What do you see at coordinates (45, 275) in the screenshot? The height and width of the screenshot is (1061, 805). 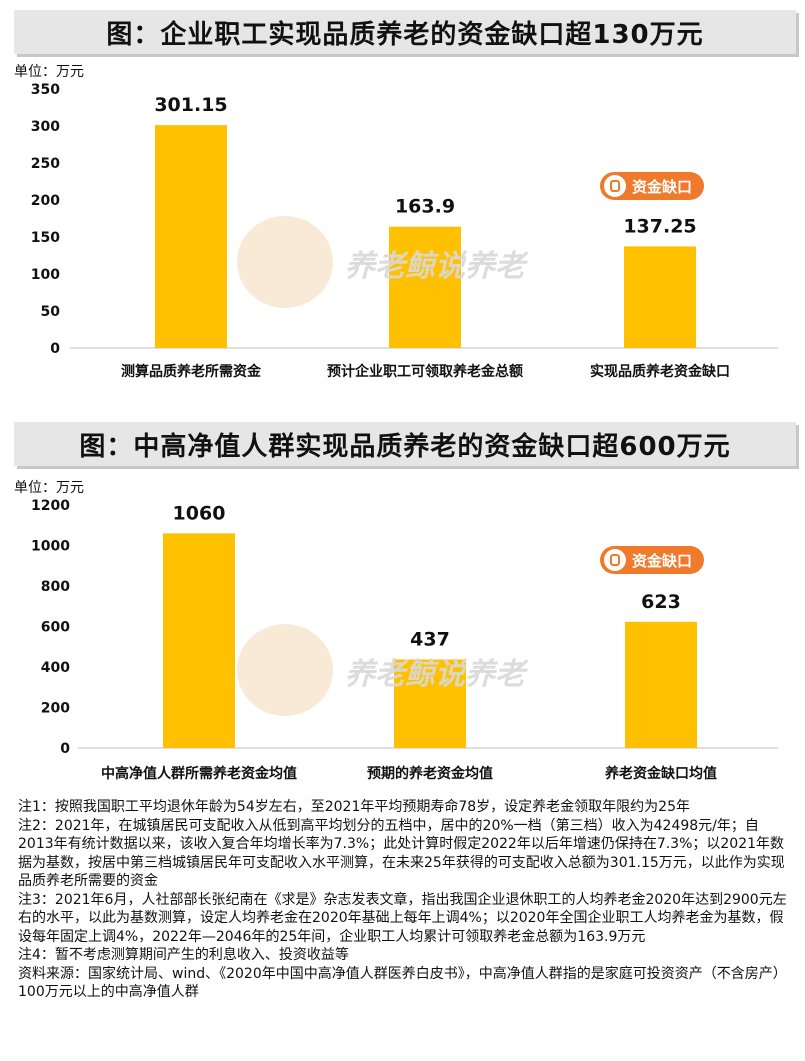 I see `y-tick-label: 100` at bounding box center [45, 275].